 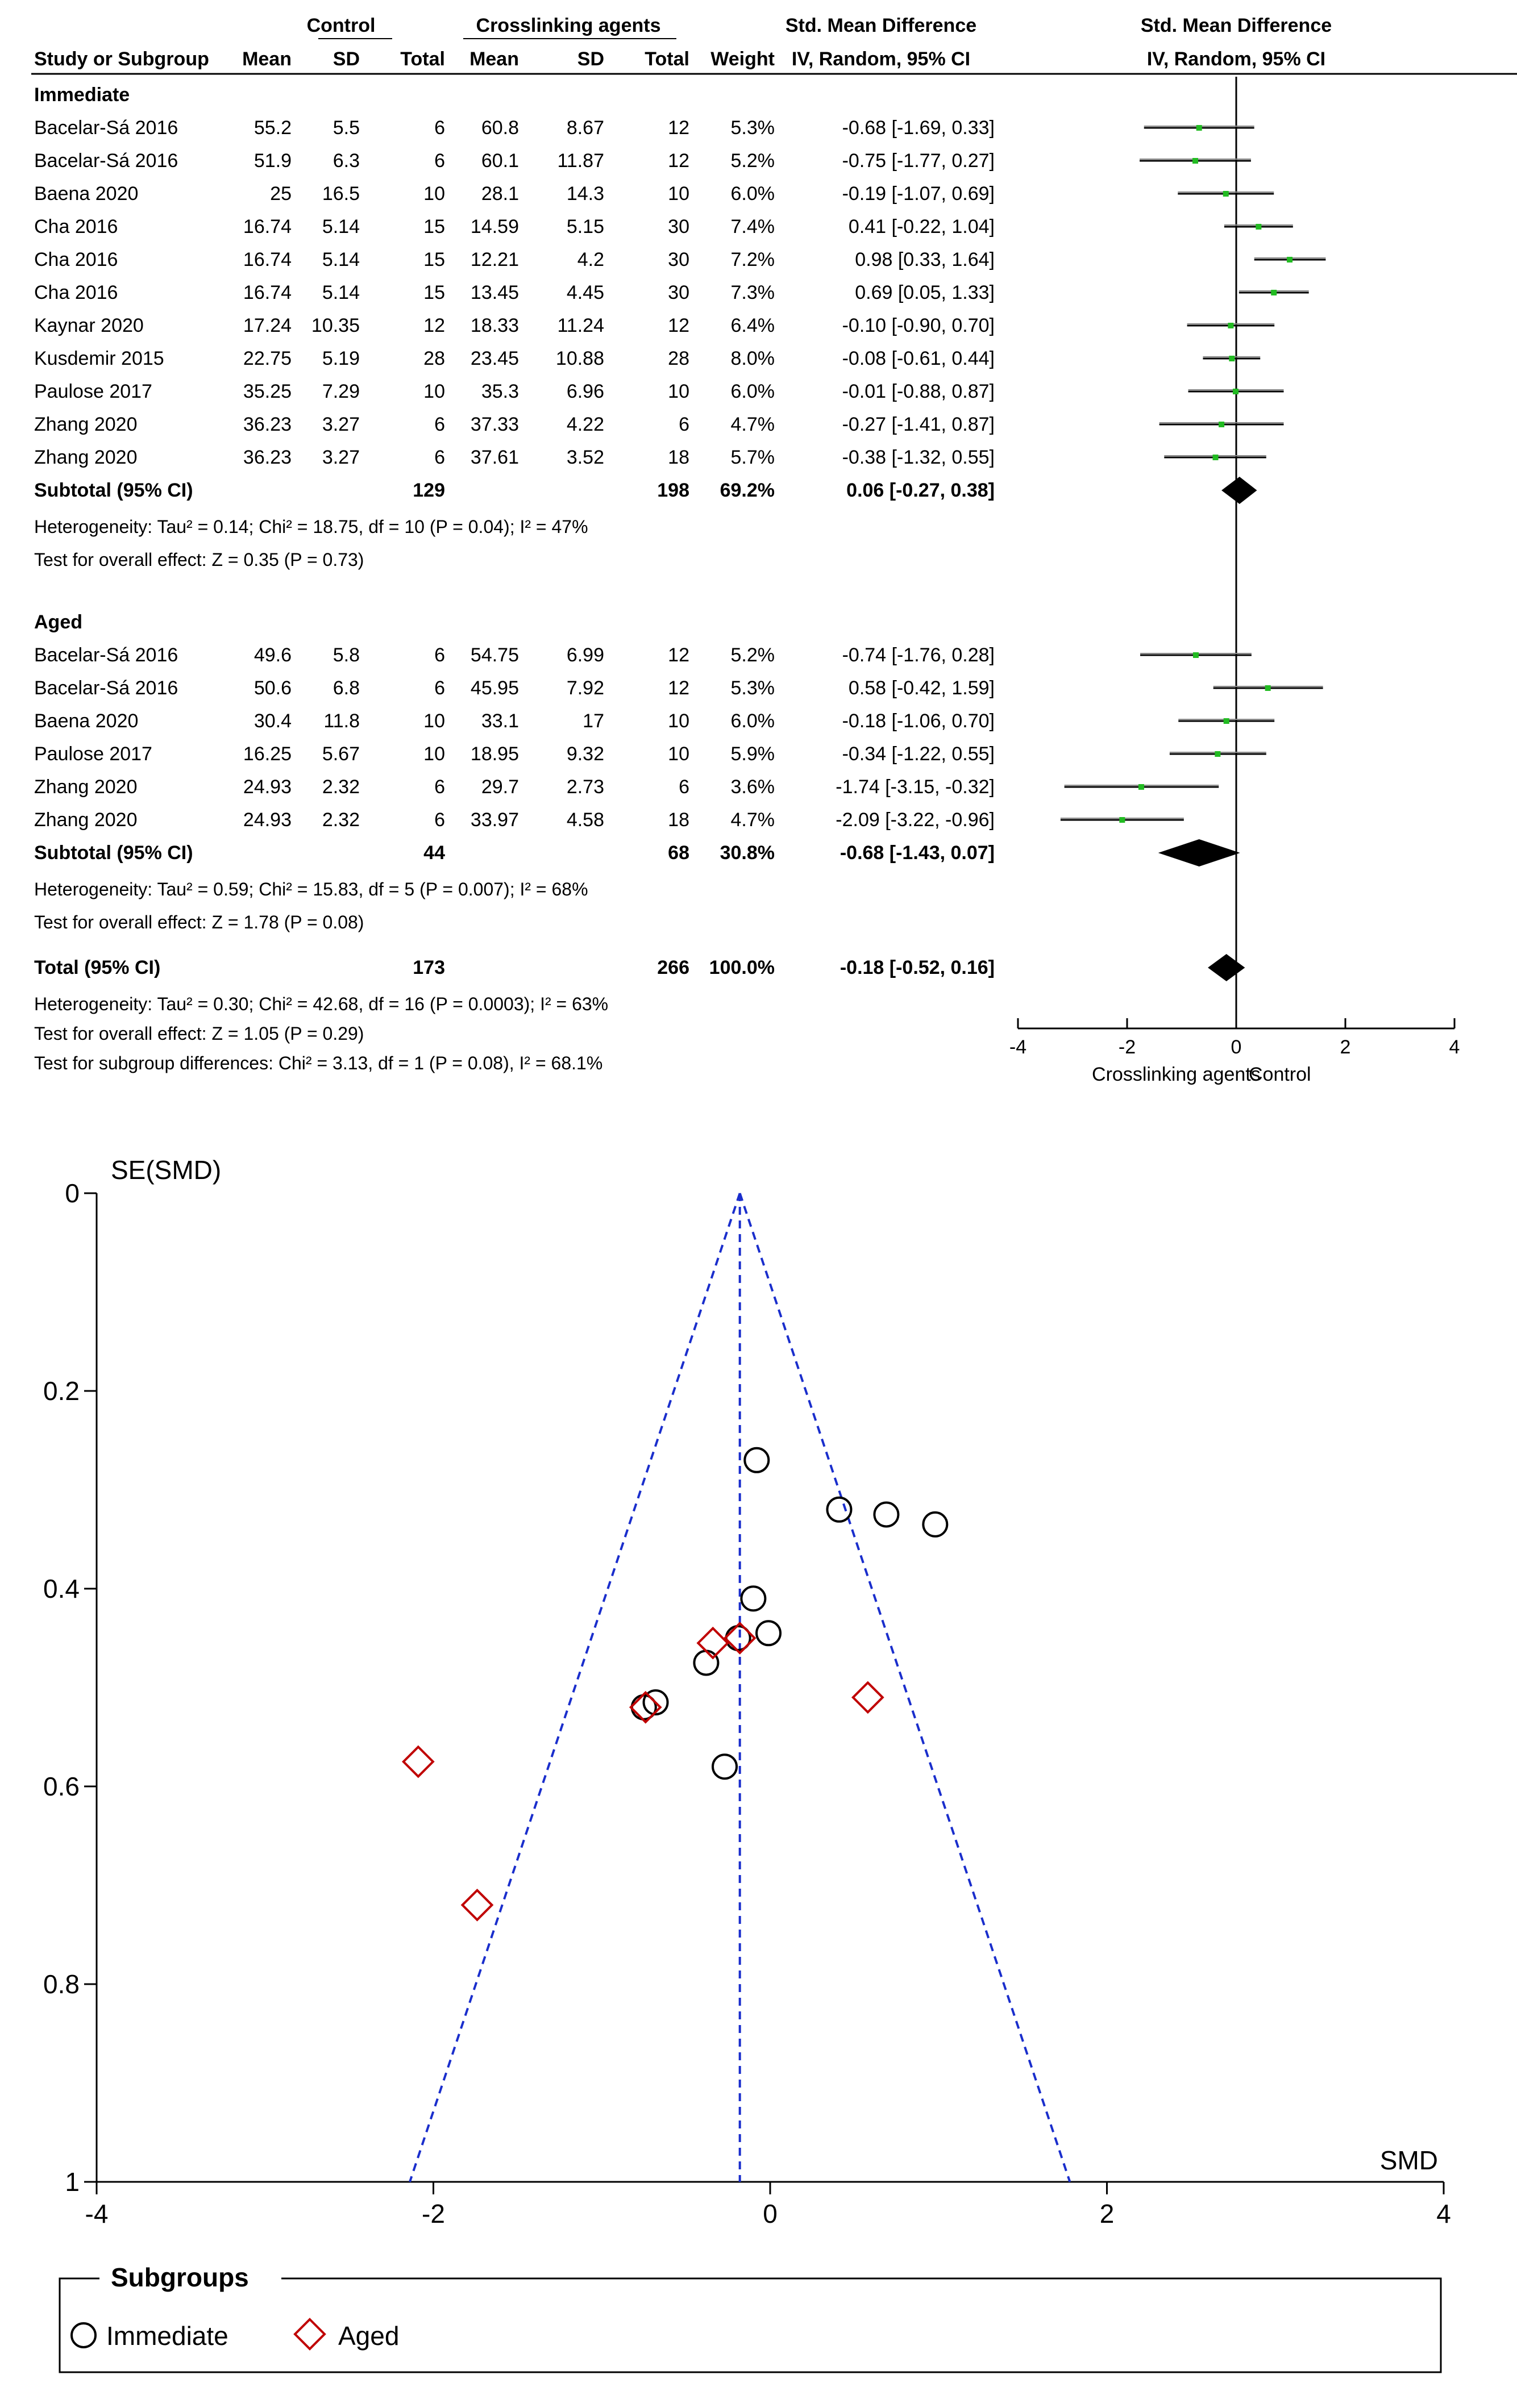 I want to click on col-ci-plot: IV, Random, 95% CI, so click(x=1236, y=59).